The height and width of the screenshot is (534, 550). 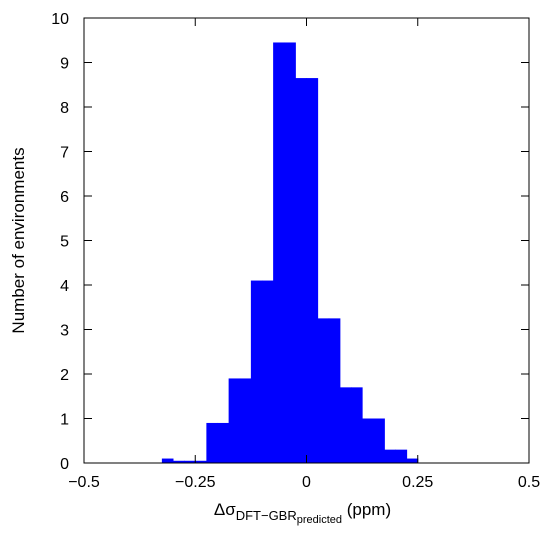 I want to click on y-tick-label: 2, so click(x=64, y=375).